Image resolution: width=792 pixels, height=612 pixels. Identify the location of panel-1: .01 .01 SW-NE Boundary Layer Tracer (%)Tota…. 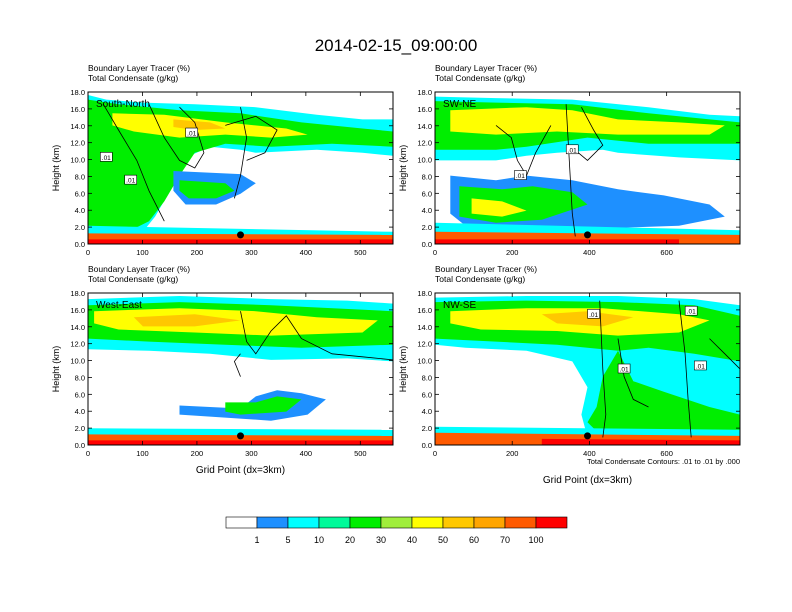
(569, 160).